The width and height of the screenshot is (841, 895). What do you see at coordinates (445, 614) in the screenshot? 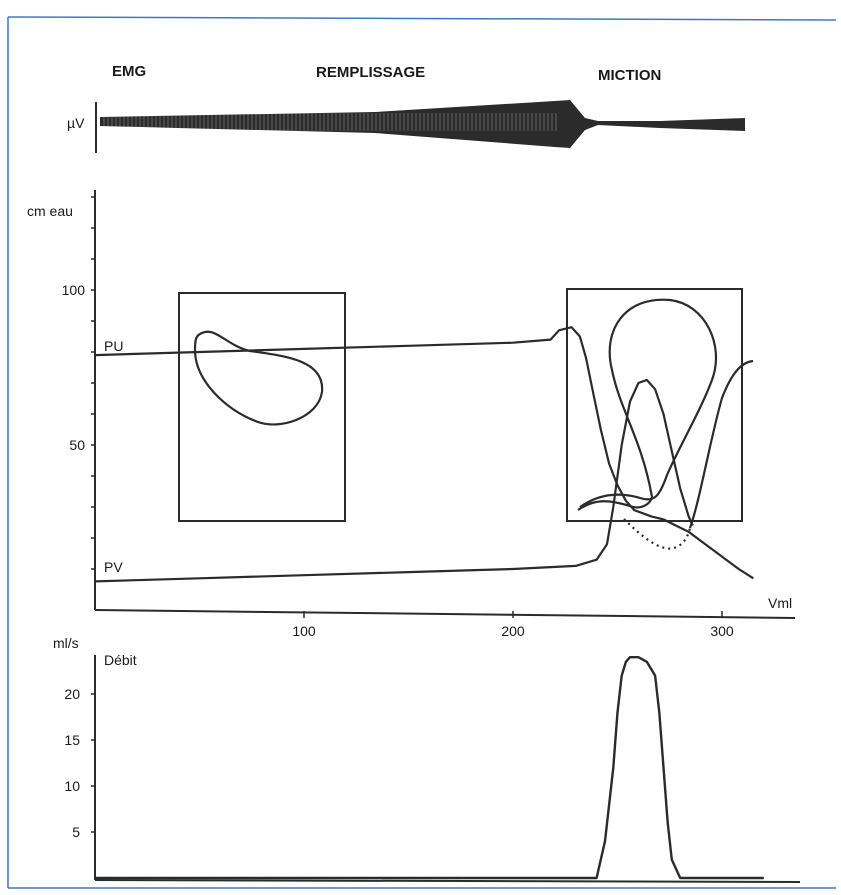
I see `pressure-x-axis` at bounding box center [445, 614].